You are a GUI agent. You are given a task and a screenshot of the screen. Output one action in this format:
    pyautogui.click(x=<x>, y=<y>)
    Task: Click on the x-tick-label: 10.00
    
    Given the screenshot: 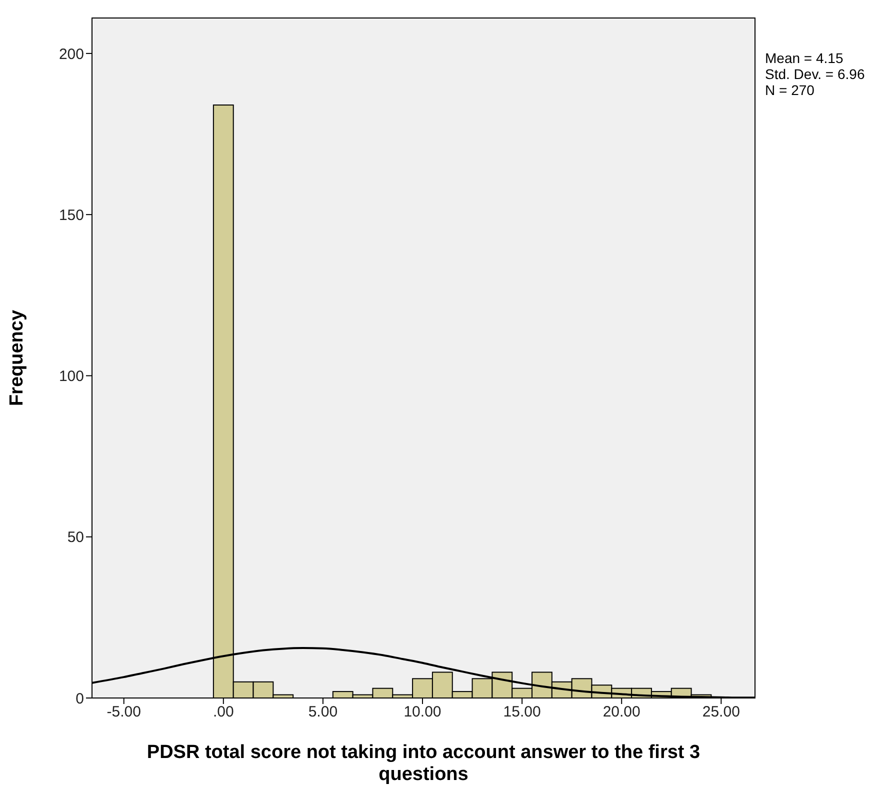 What is the action you would take?
    pyautogui.click(x=423, y=712)
    